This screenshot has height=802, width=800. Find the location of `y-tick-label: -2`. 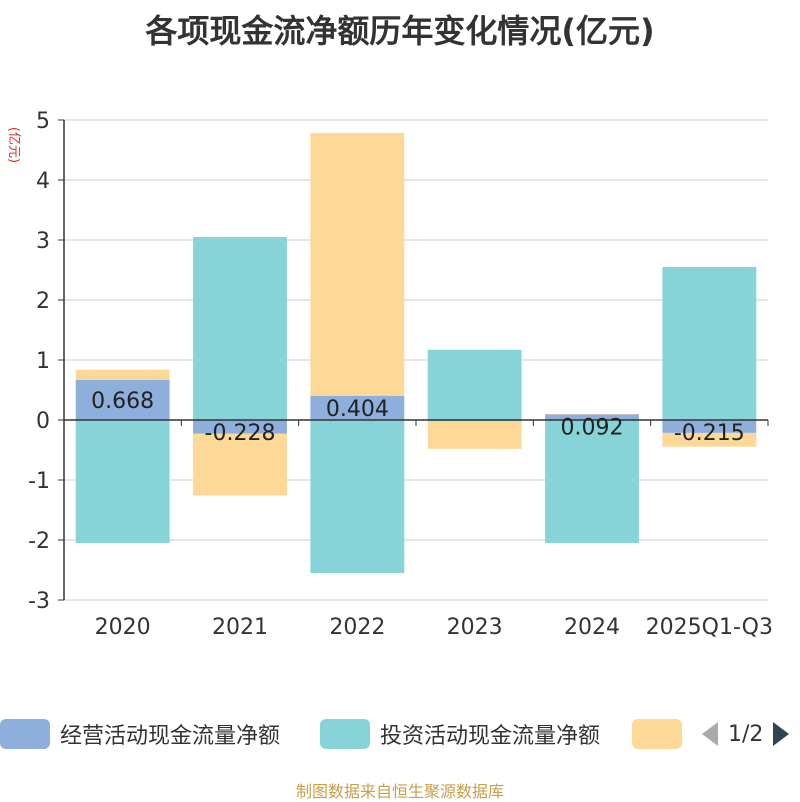

y-tick-label: -2 is located at coordinates (39, 541).